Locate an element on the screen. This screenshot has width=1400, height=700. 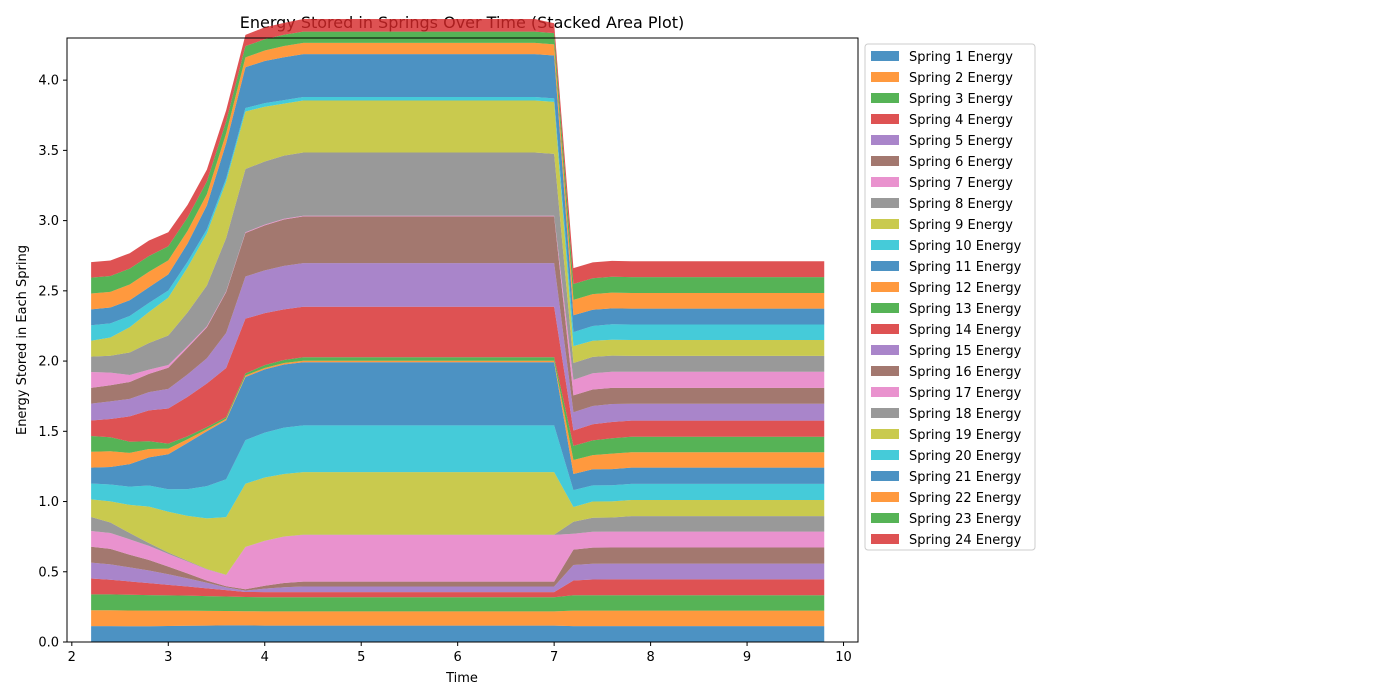
y-tick-label: 1.0 is located at coordinates (48, 502).